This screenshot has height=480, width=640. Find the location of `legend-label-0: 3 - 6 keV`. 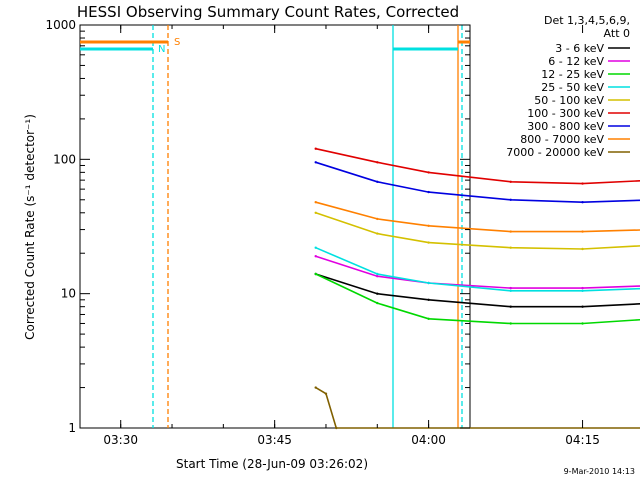

legend-label-0: 3 - 6 keV is located at coordinates (579, 48).